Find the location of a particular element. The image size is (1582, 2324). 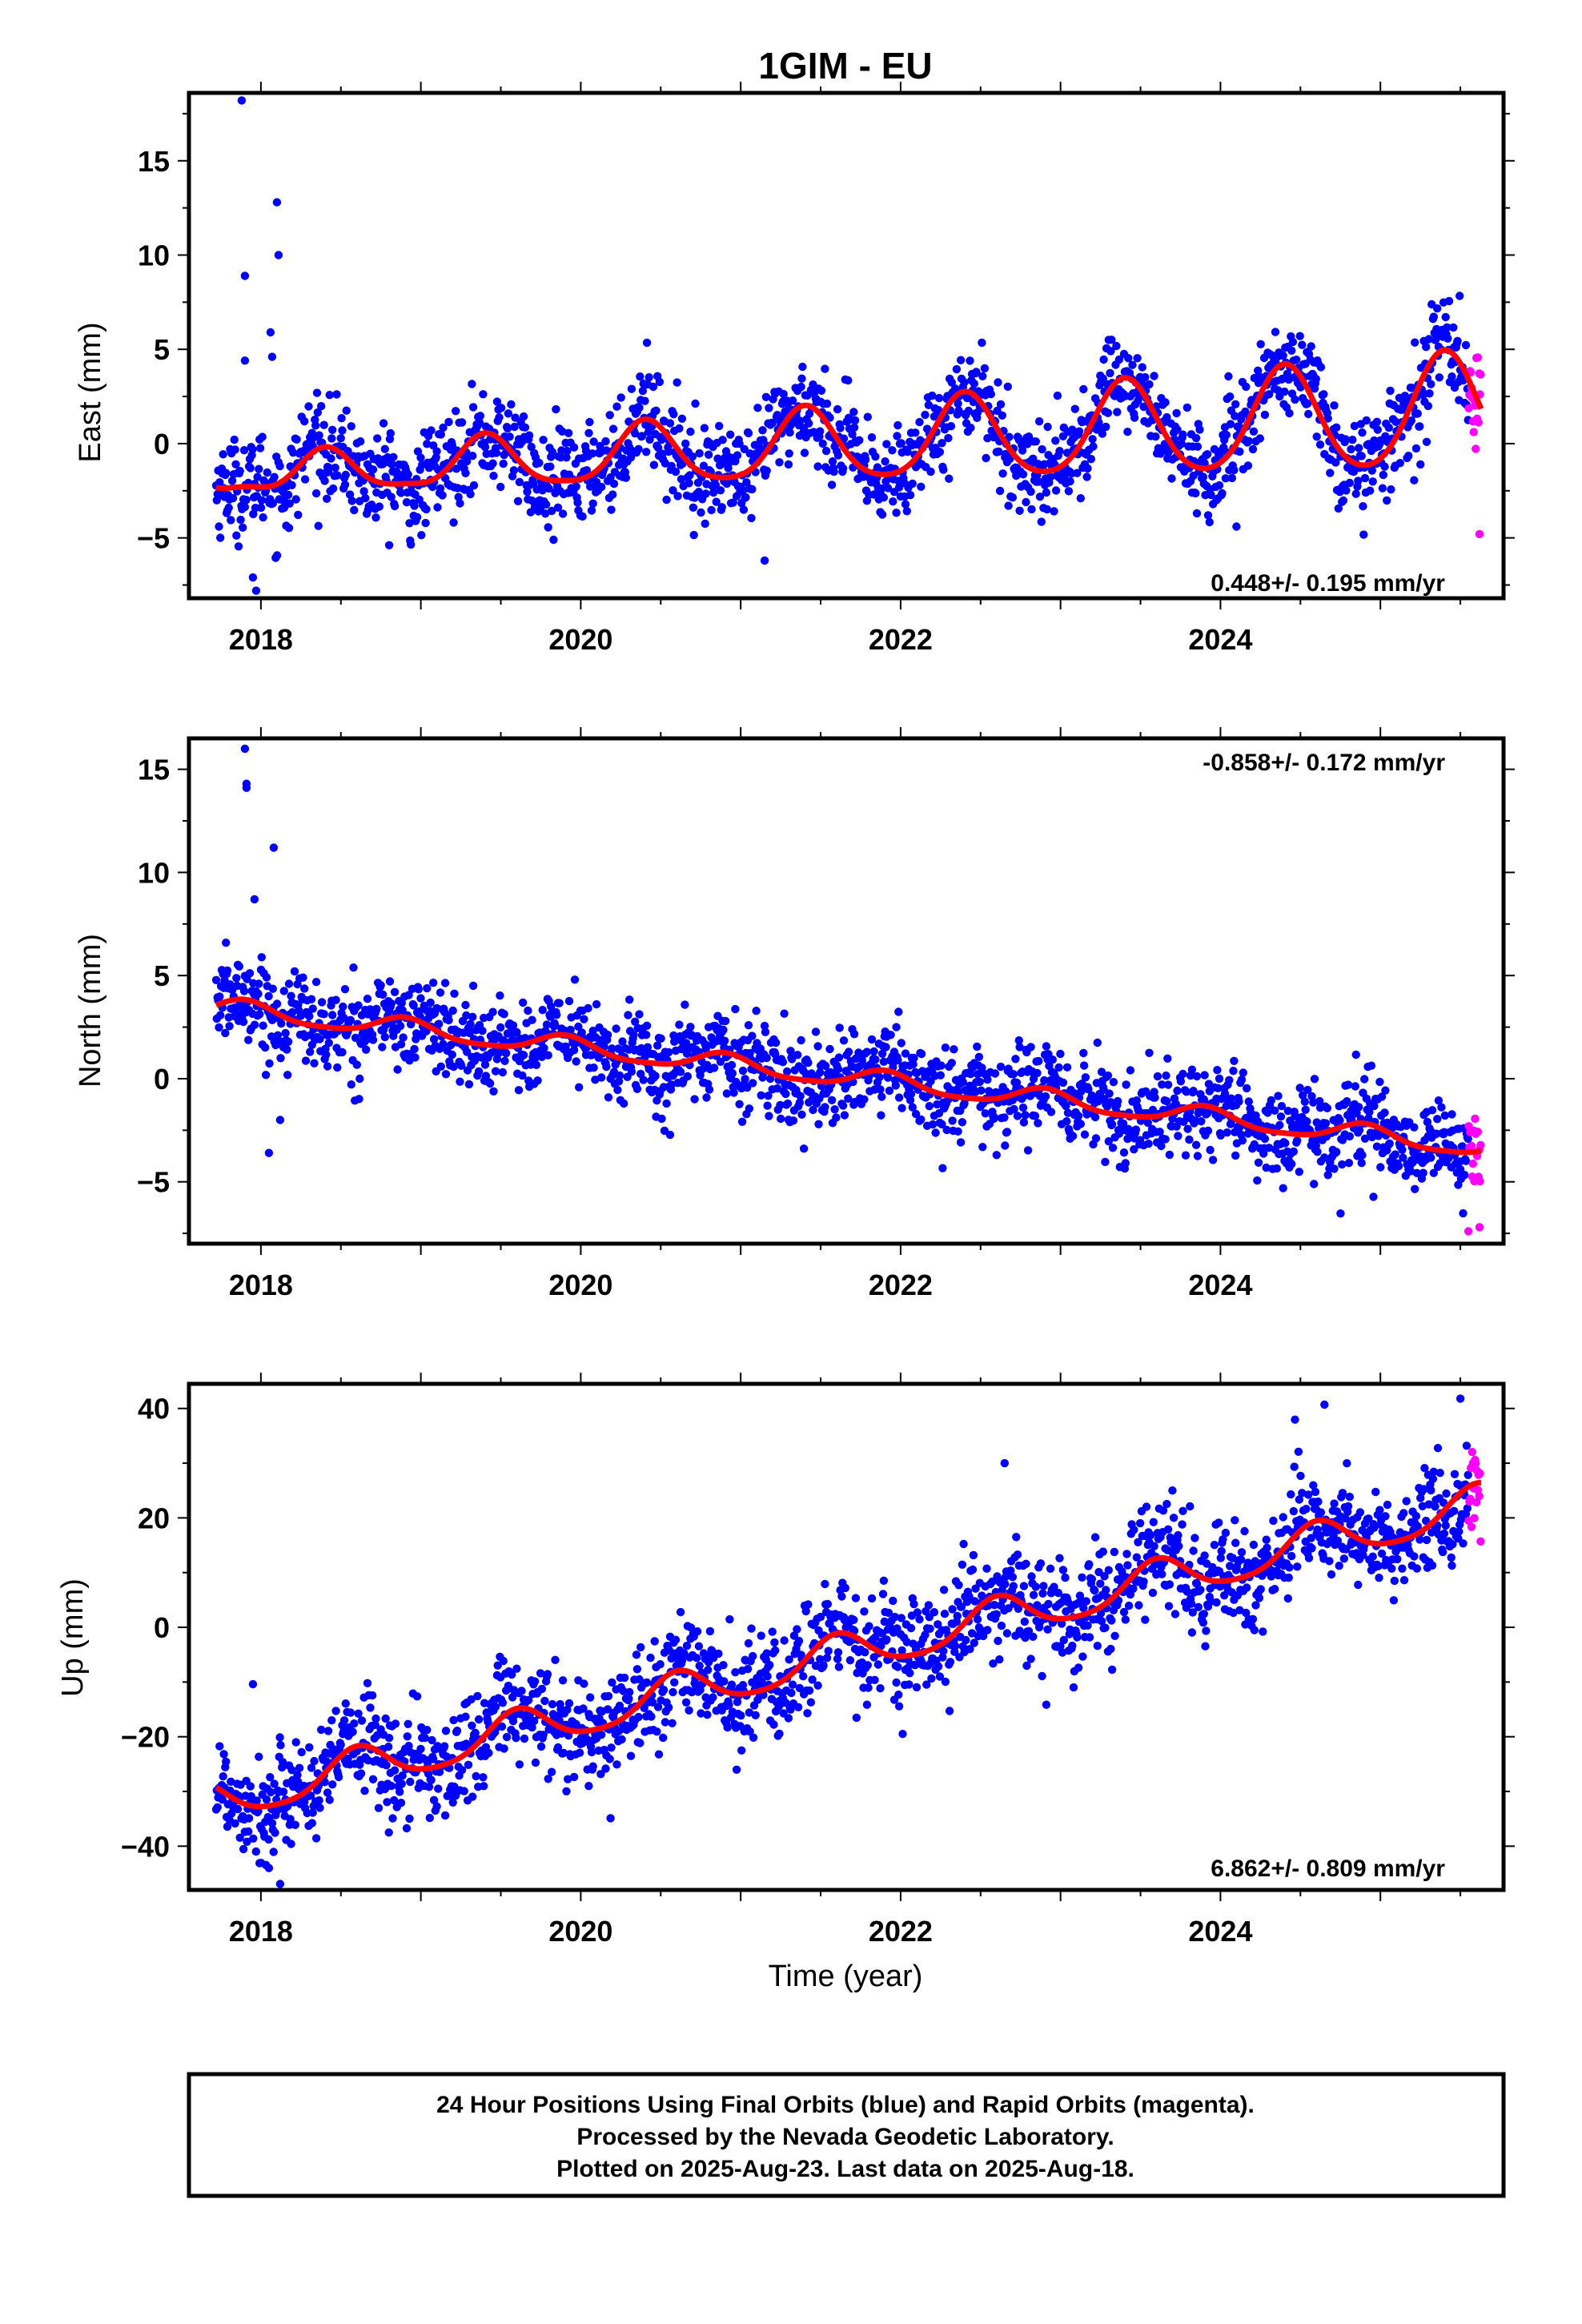

plot-title: 1GIM - EU is located at coordinates (845, 65).